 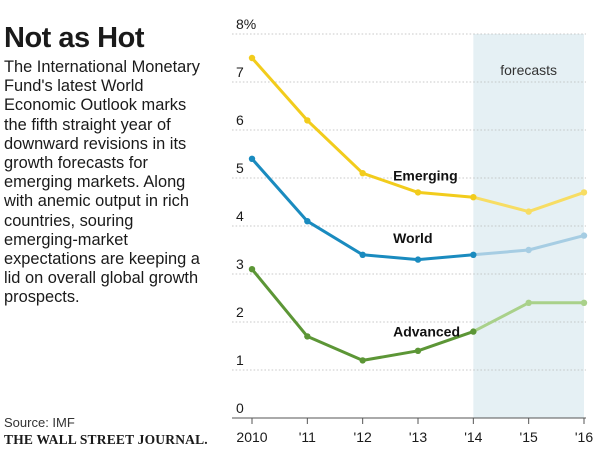 I want to click on x-tick-label: '14, so click(x=473, y=437).